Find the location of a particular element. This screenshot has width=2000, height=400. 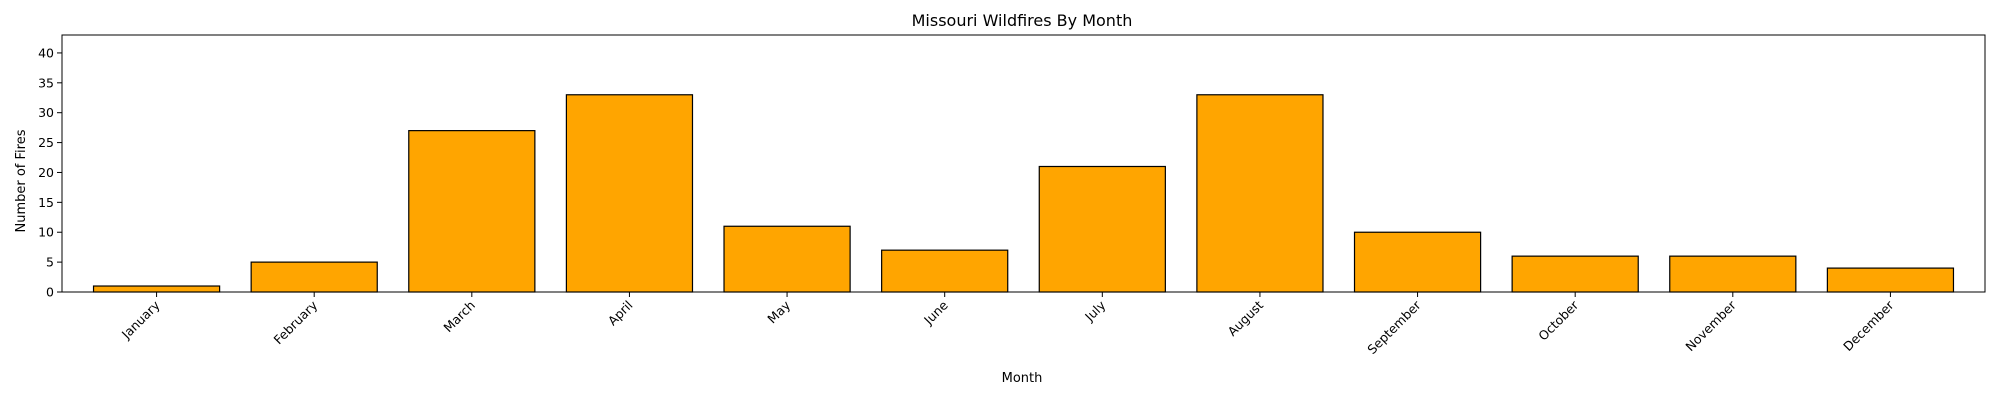

x-tick-label: June is located at coordinates (935, 312).